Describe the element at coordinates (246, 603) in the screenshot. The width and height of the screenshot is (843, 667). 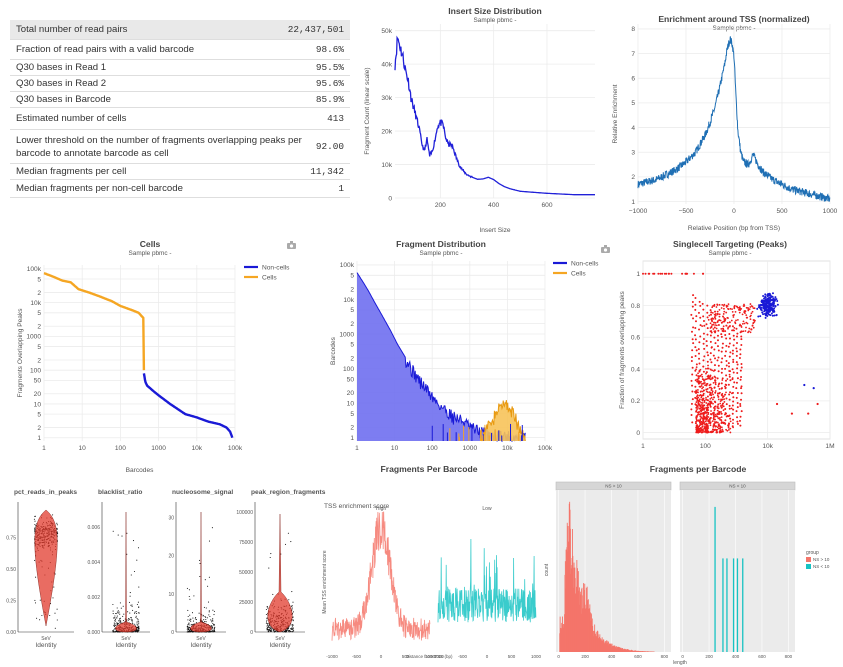
I see `y-tick-label: 25000` at that location.